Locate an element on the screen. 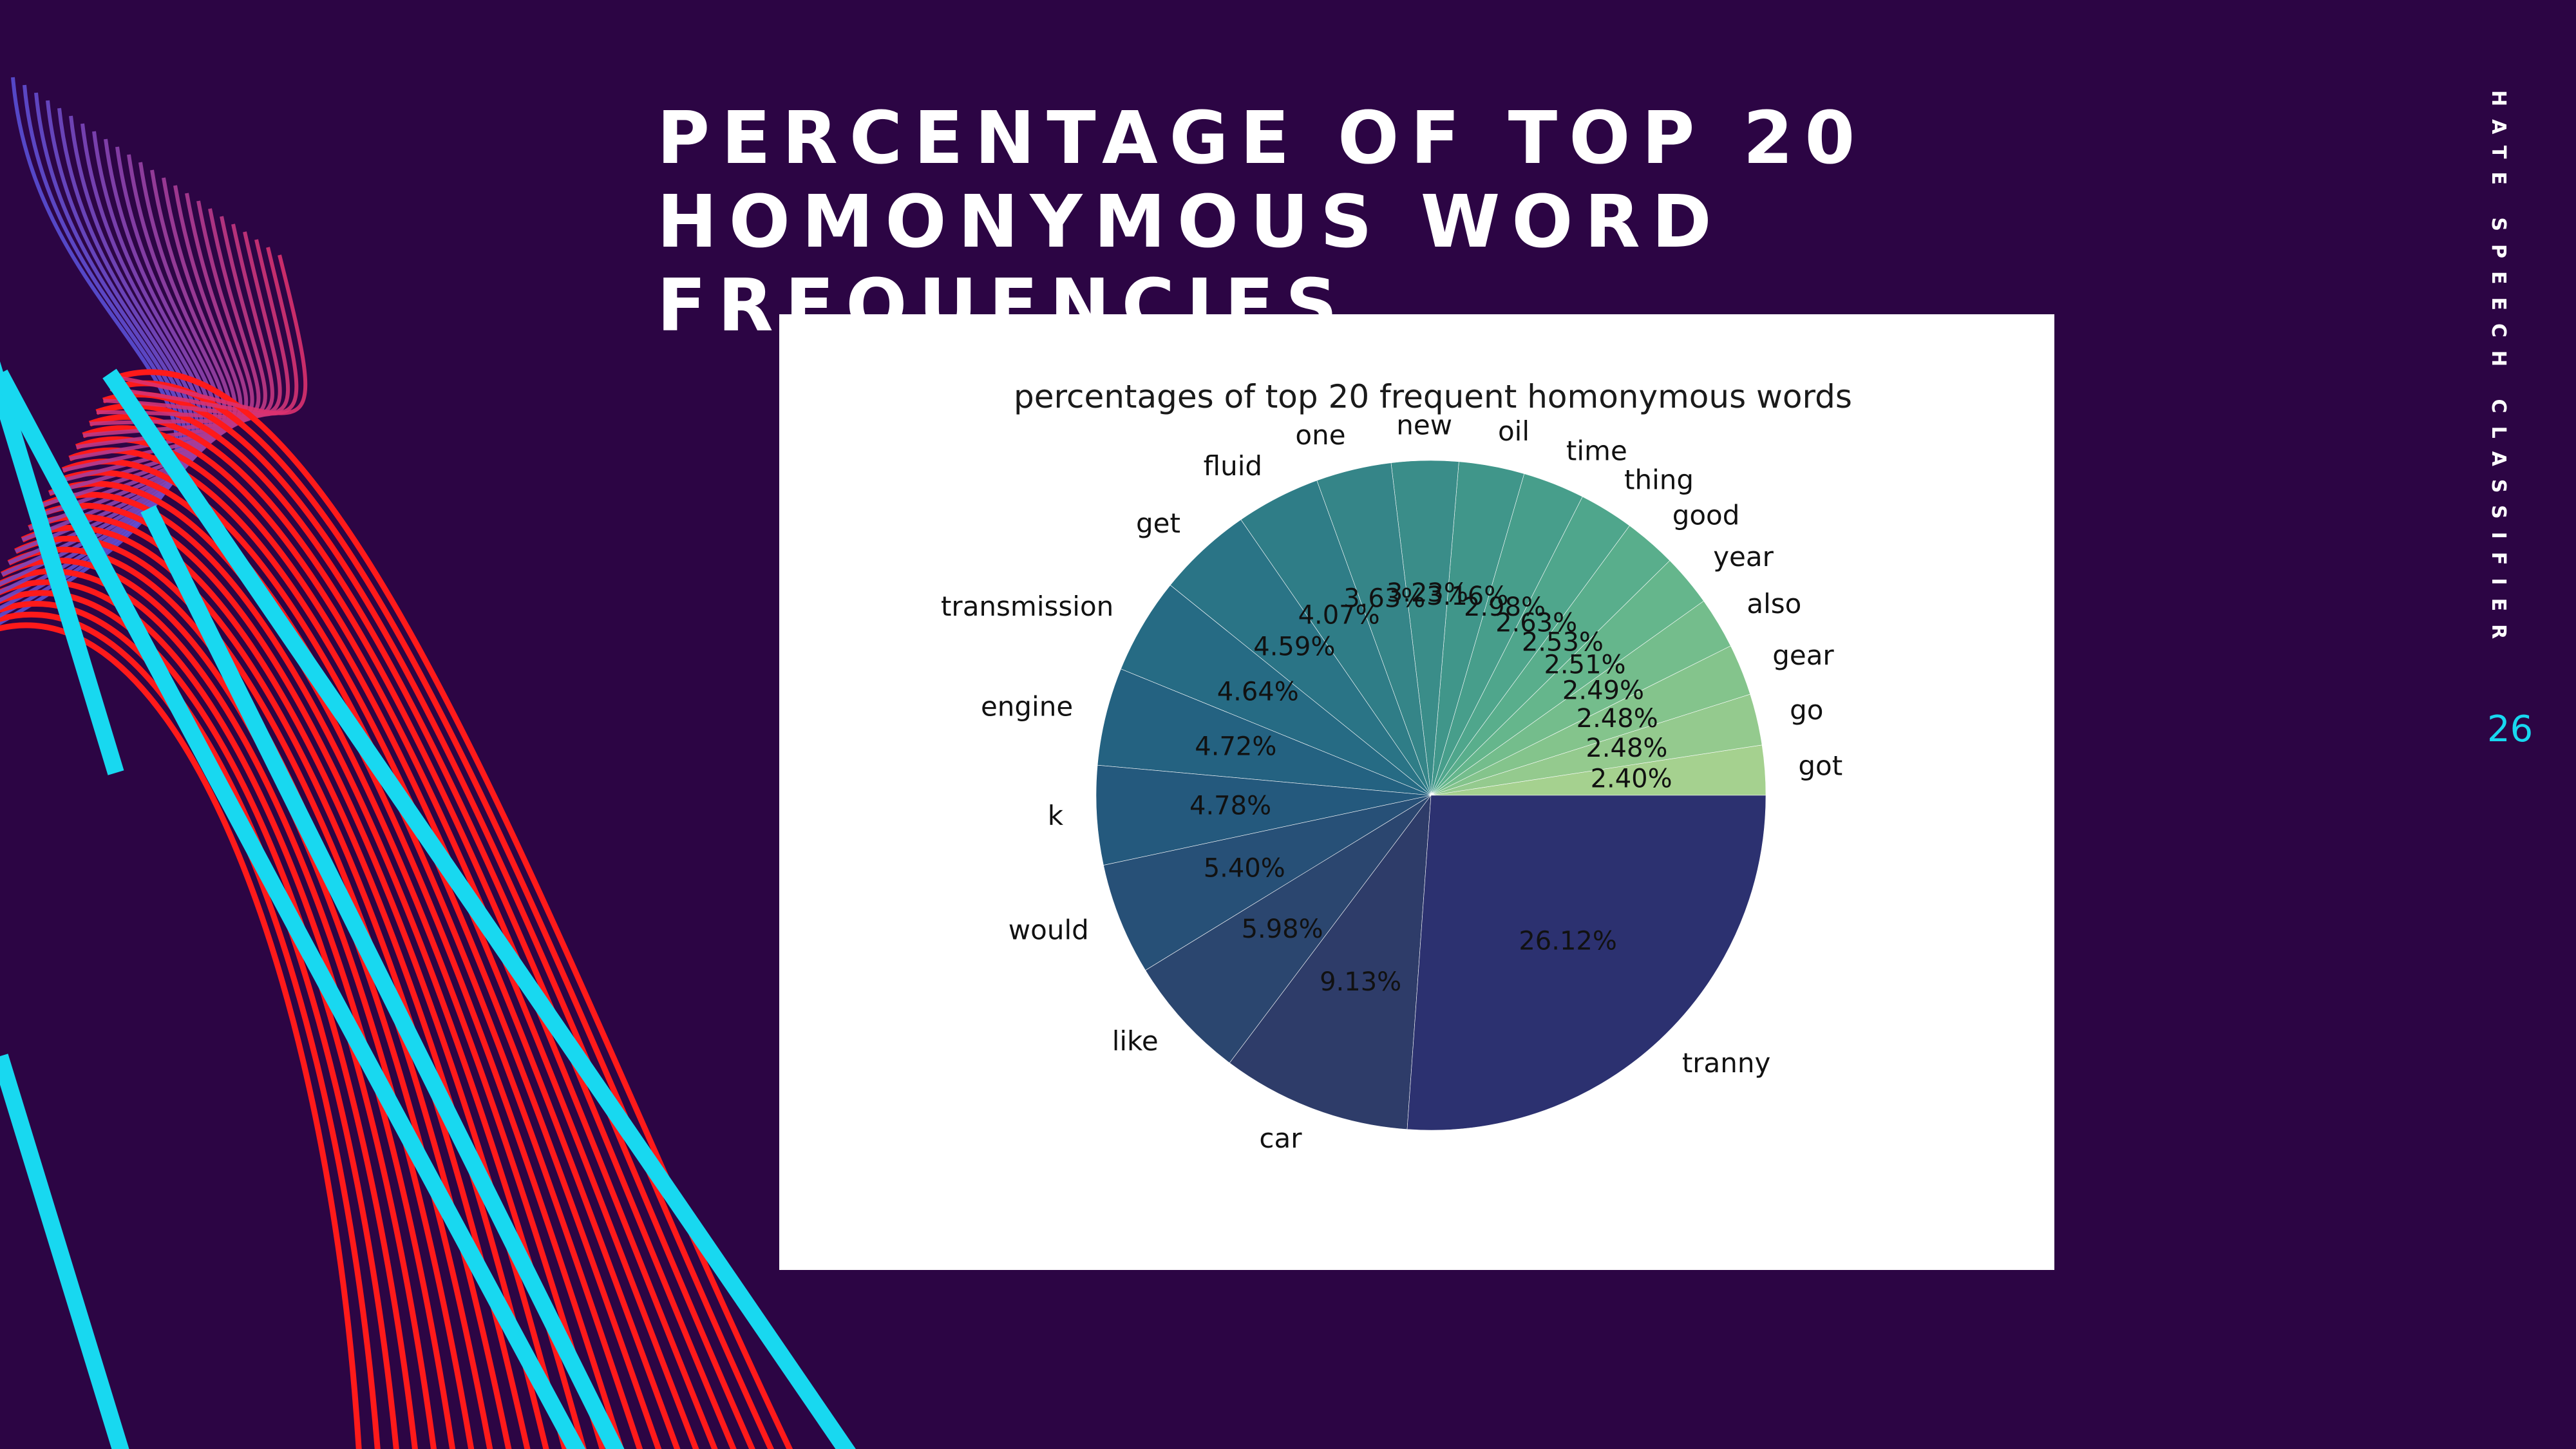  percent-label-like: 5.98% is located at coordinates (1283, 929).